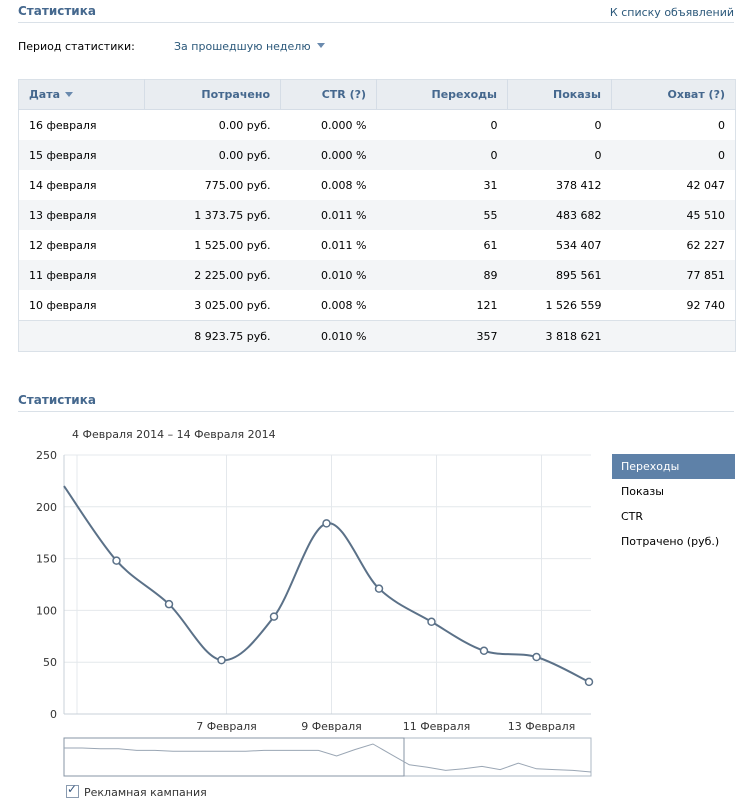 The width and height of the screenshot is (752, 807). Describe the element at coordinates (232, 245) in the screenshot. I see `cell-spent: 1 525.00 руб.` at that location.